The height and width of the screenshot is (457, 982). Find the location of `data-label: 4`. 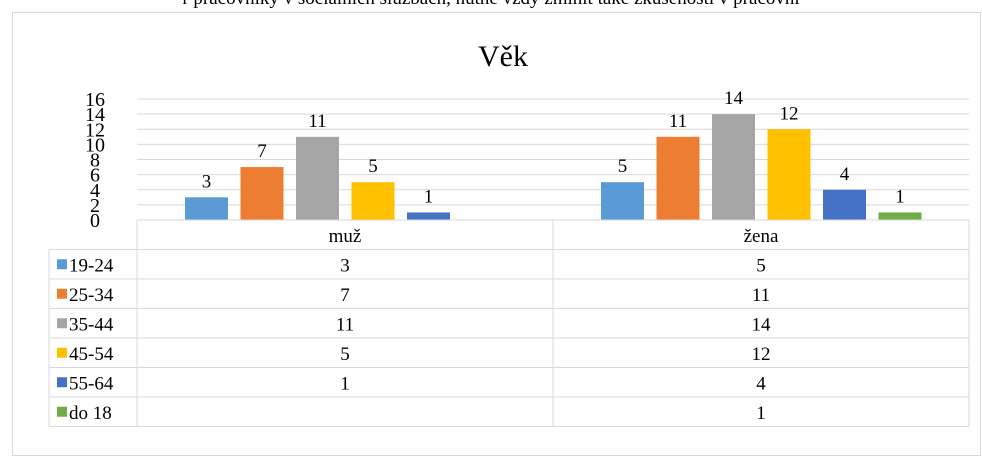

data-label: 4 is located at coordinates (845, 174).